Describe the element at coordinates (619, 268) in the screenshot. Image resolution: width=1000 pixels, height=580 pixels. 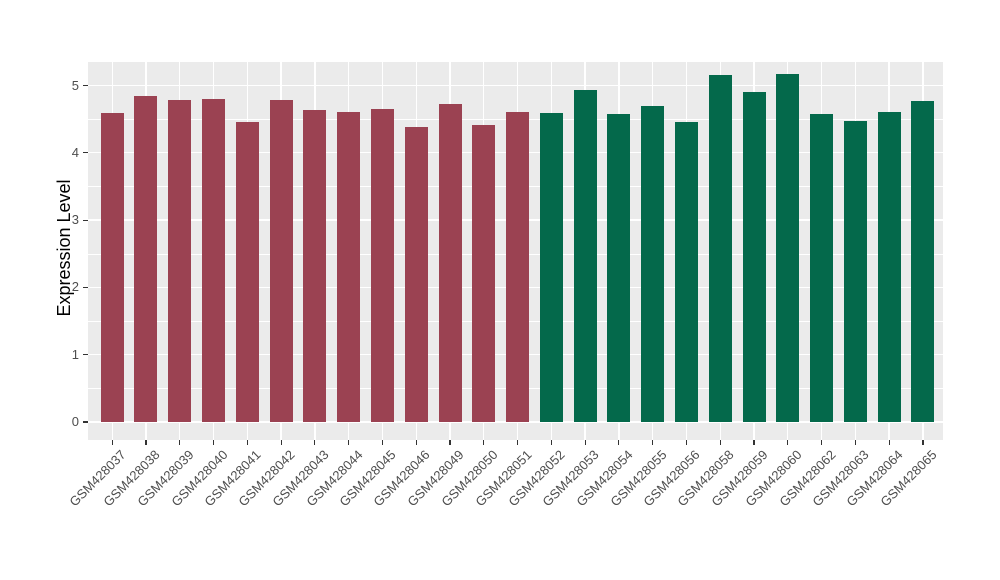
I see `bar-GSM428054` at that location.